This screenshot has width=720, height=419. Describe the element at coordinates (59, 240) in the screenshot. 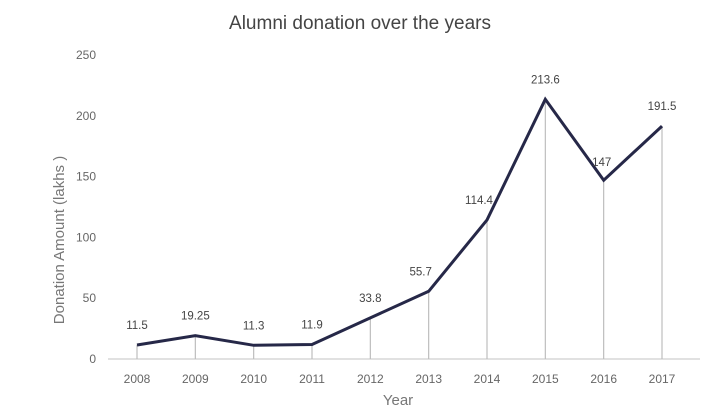

I see `y-axis-label: Donation Amount (lakhs )` at that location.